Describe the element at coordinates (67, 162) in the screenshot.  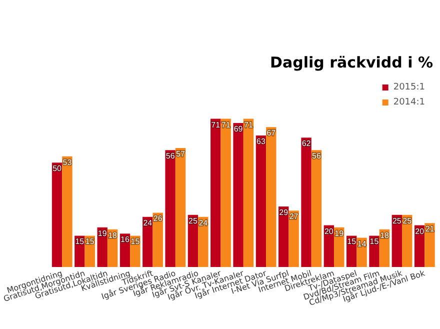
I see `data-label: 53` at that location.